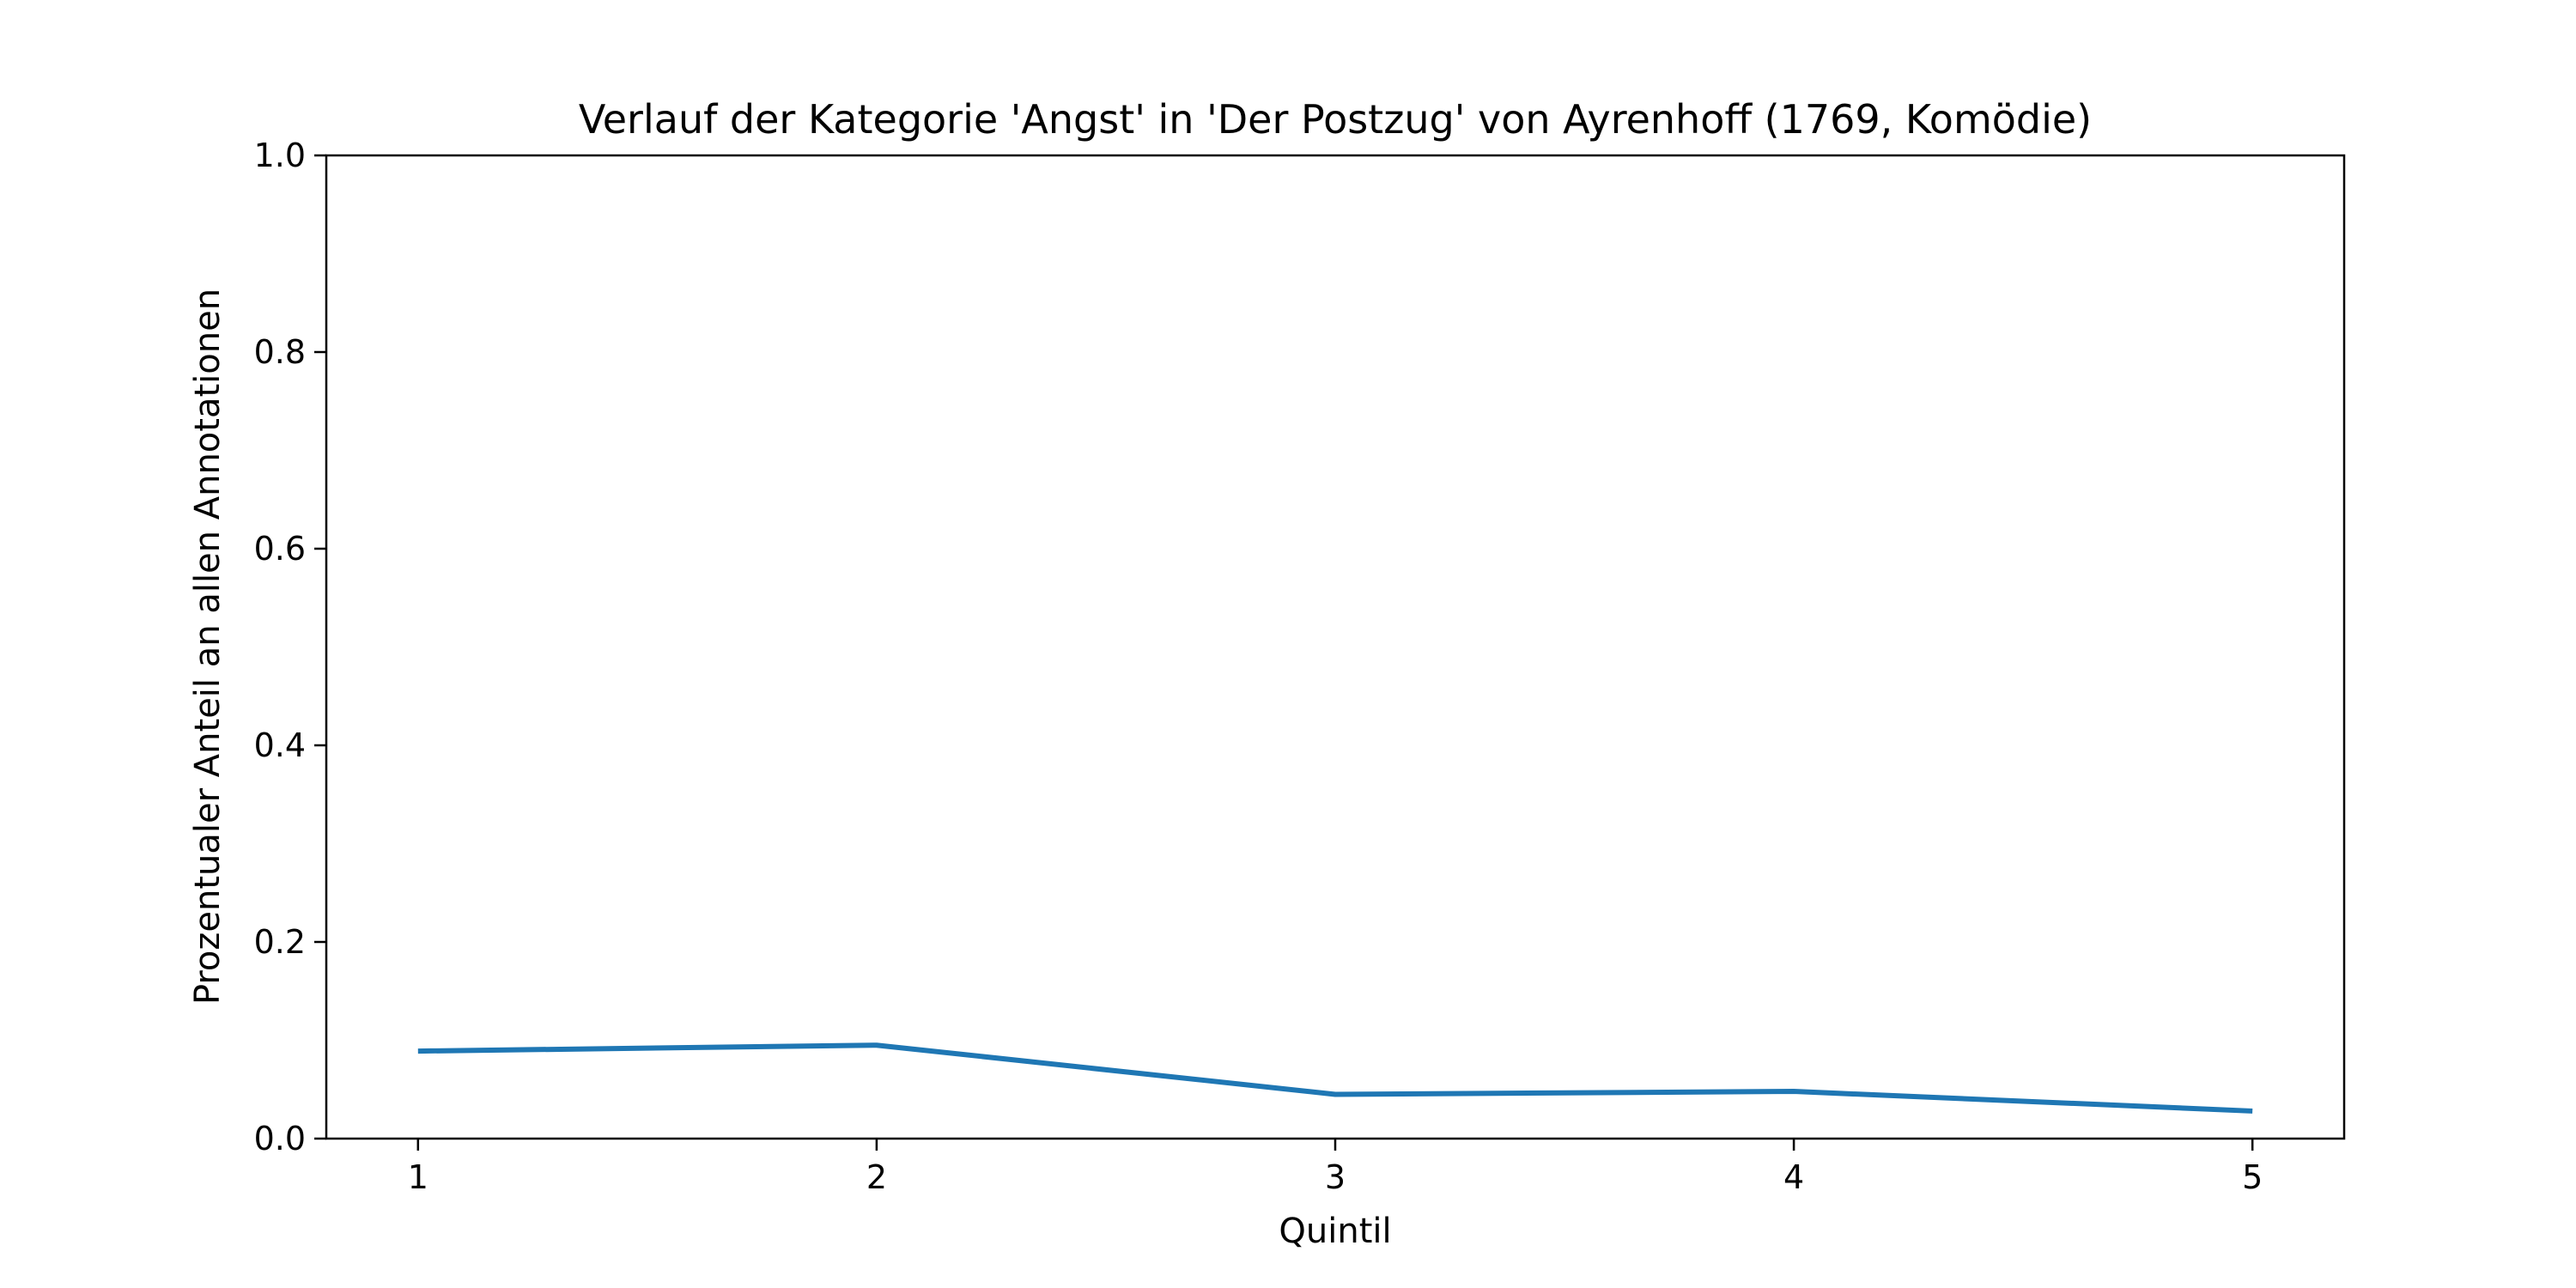  Describe the element at coordinates (876, 1177) in the screenshot. I see `x-tick-label: 2` at that location.